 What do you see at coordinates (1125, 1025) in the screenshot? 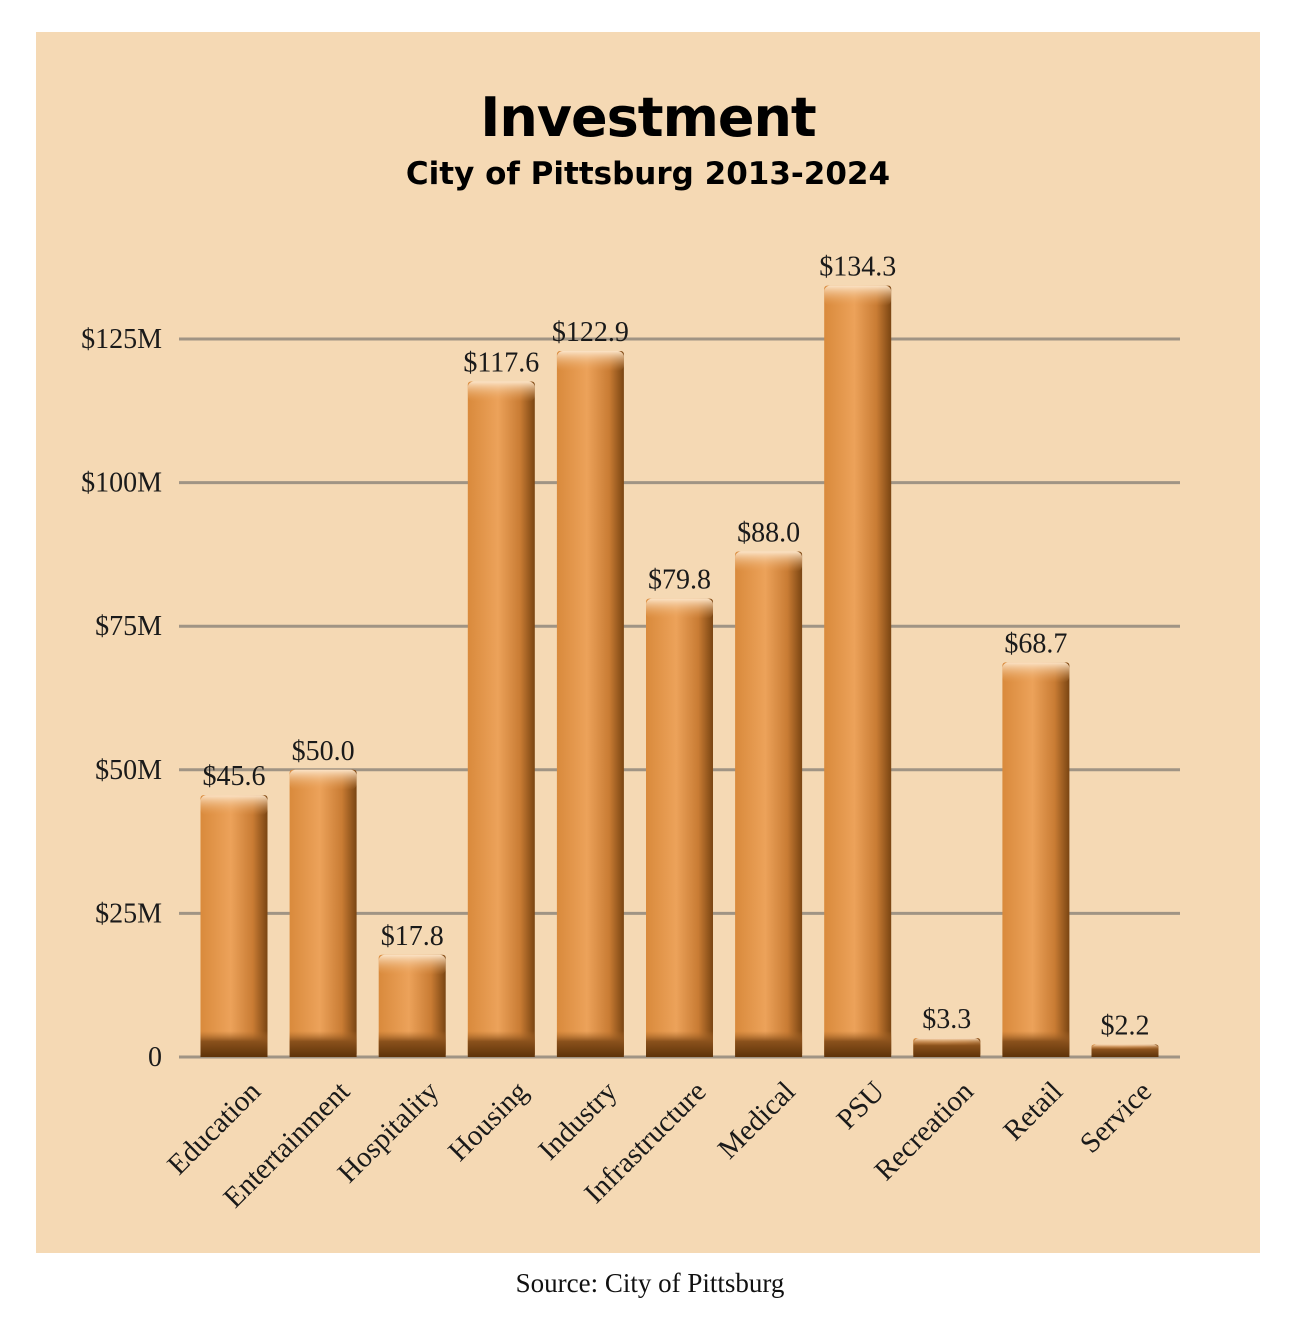
I see `data-label: $2.2` at bounding box center [1125, 1025].